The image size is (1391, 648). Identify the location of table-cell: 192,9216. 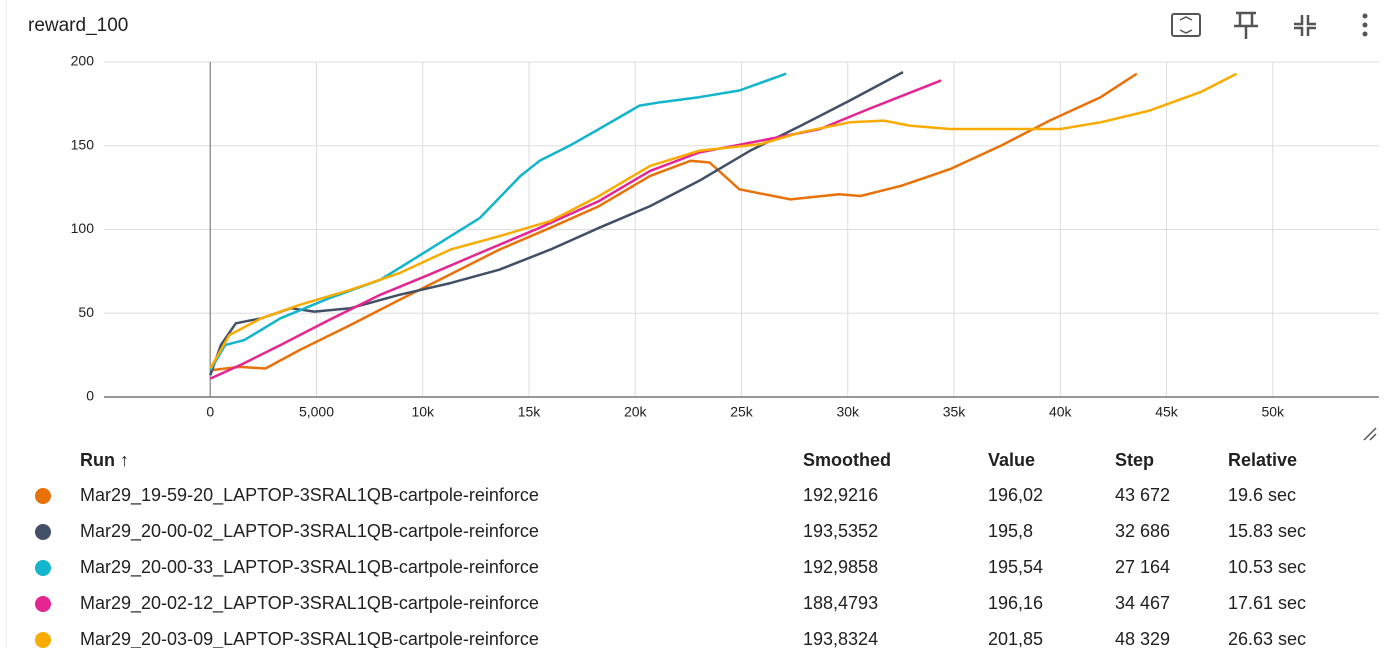
(840, 495).